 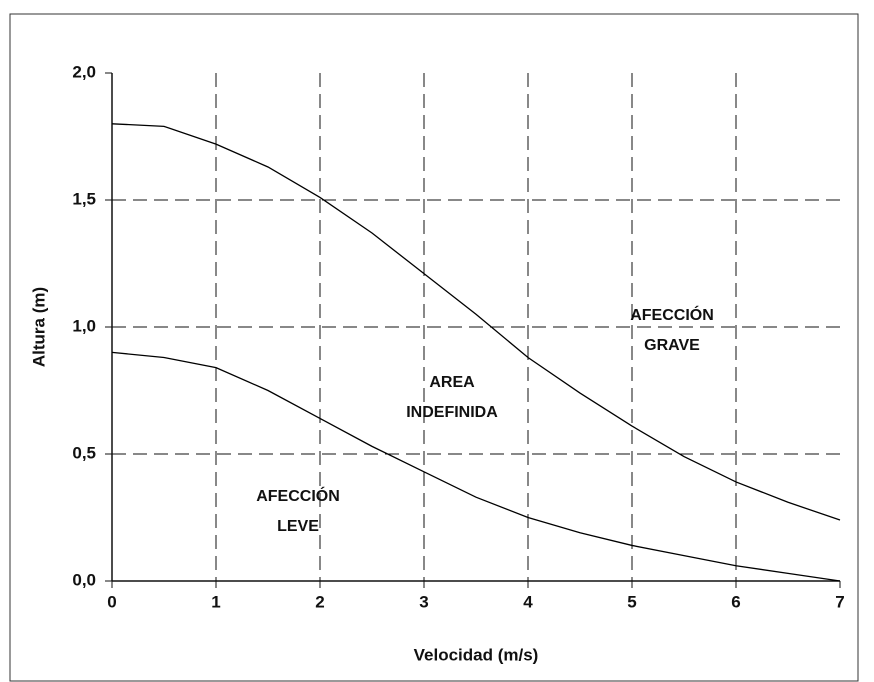 I want to click on x-tick-label: 4, so click(x=528, y=601).